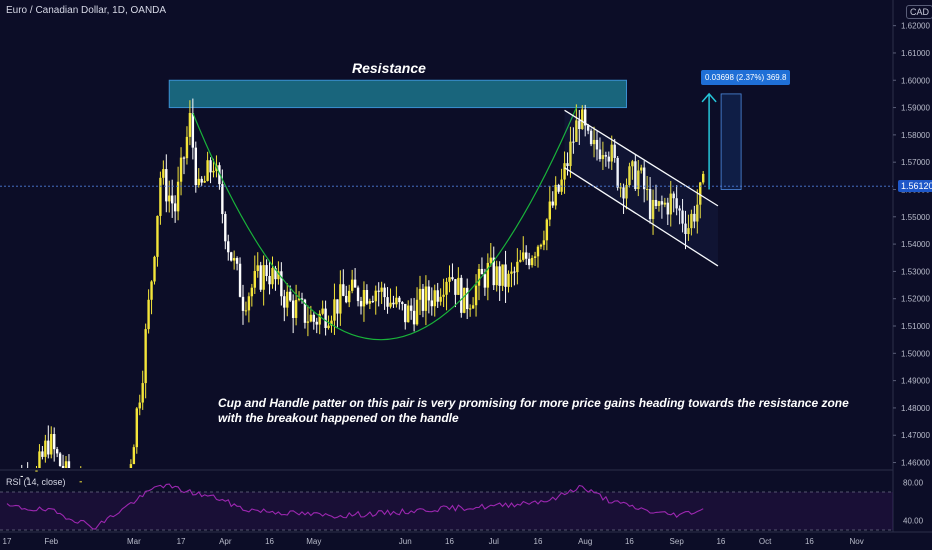  What do you see at coordinates (355, 506) in the screenshot?
I see `rsi-line` at bounding box center [355, 506].